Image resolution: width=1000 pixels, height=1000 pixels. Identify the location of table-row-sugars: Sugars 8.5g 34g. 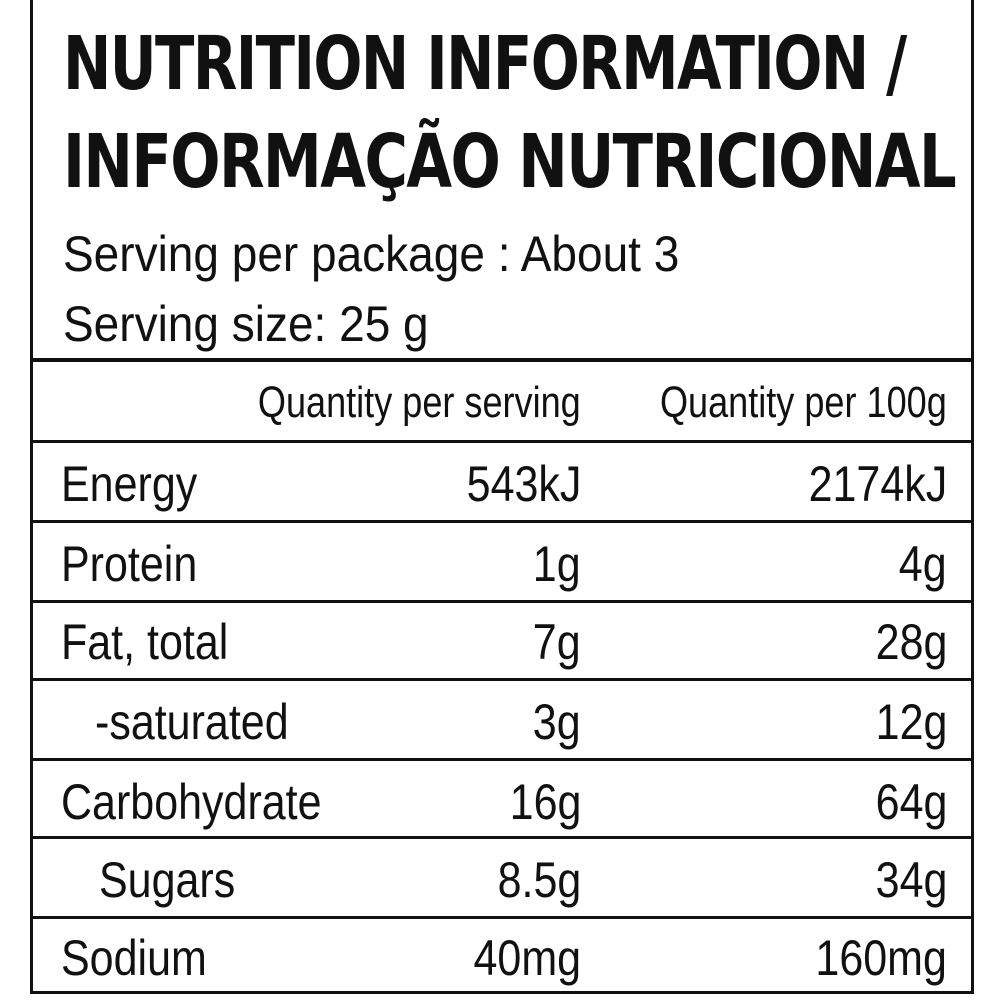
(502, 879).